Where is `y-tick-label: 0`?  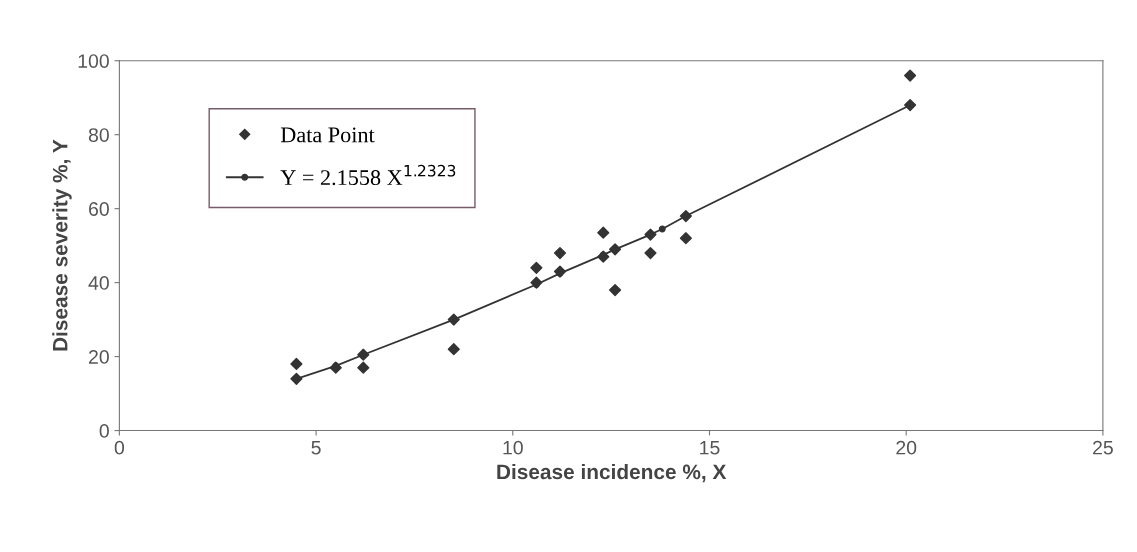 y-tick-label: 0 is located at coordinates (104, 431).